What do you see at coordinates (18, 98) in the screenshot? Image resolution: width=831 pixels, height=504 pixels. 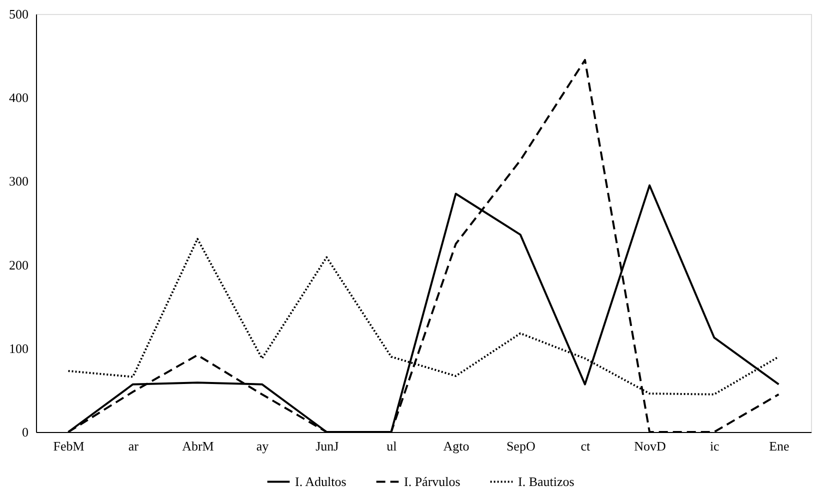 I see `y-tick-label: 400` at bounding box center [18, 98].